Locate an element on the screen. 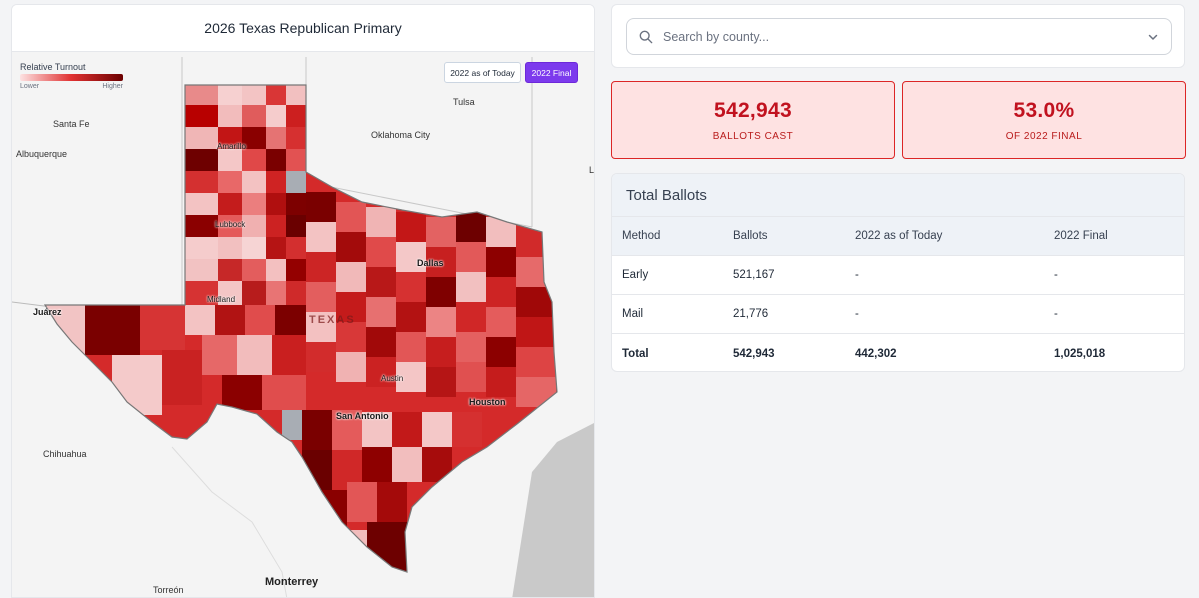 Image resolution: width=1199 pixels, height=598 pixels. city-label-oklahoma-city: Oklahoma City is located at coordinates (401, 135).